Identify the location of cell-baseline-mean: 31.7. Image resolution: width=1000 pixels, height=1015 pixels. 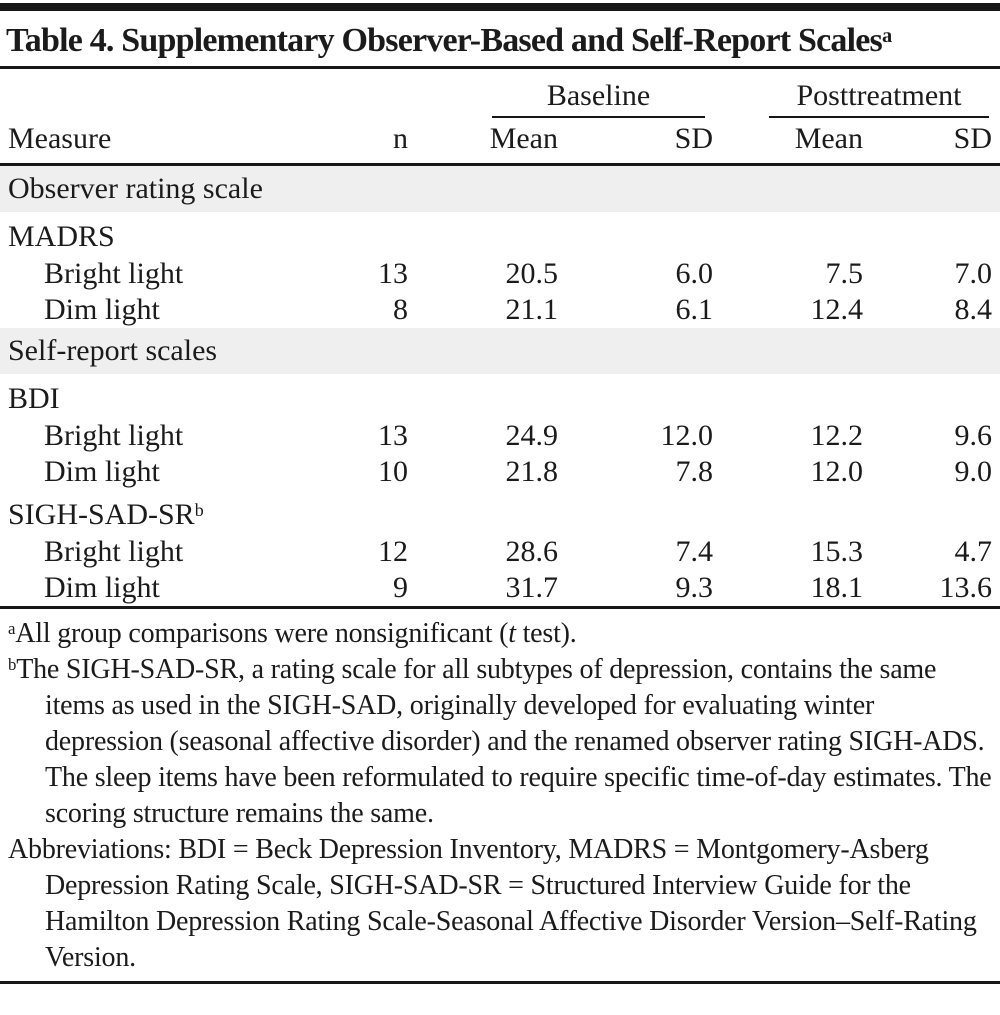
(483, 589).